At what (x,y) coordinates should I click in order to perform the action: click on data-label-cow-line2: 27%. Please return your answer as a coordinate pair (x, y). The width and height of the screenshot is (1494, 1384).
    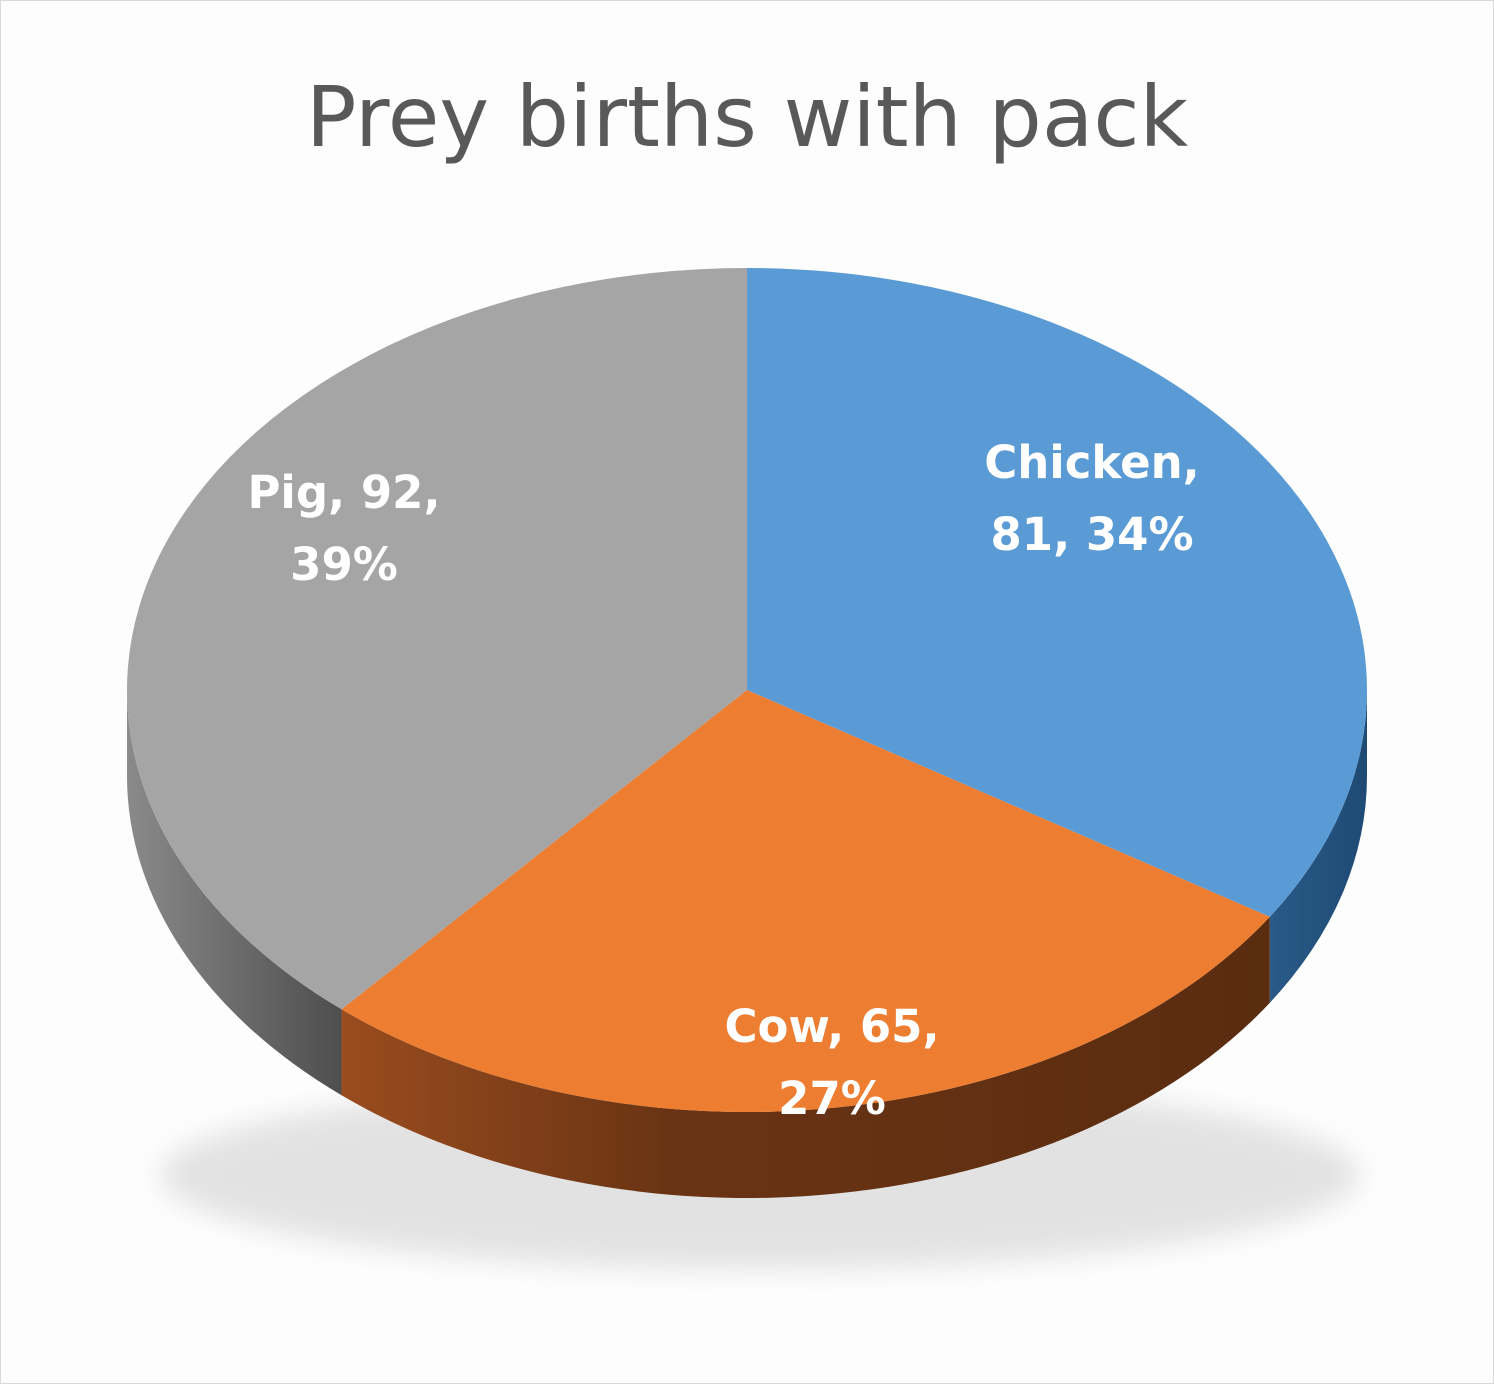
    Looking at the image, I should click on (832, 1098).